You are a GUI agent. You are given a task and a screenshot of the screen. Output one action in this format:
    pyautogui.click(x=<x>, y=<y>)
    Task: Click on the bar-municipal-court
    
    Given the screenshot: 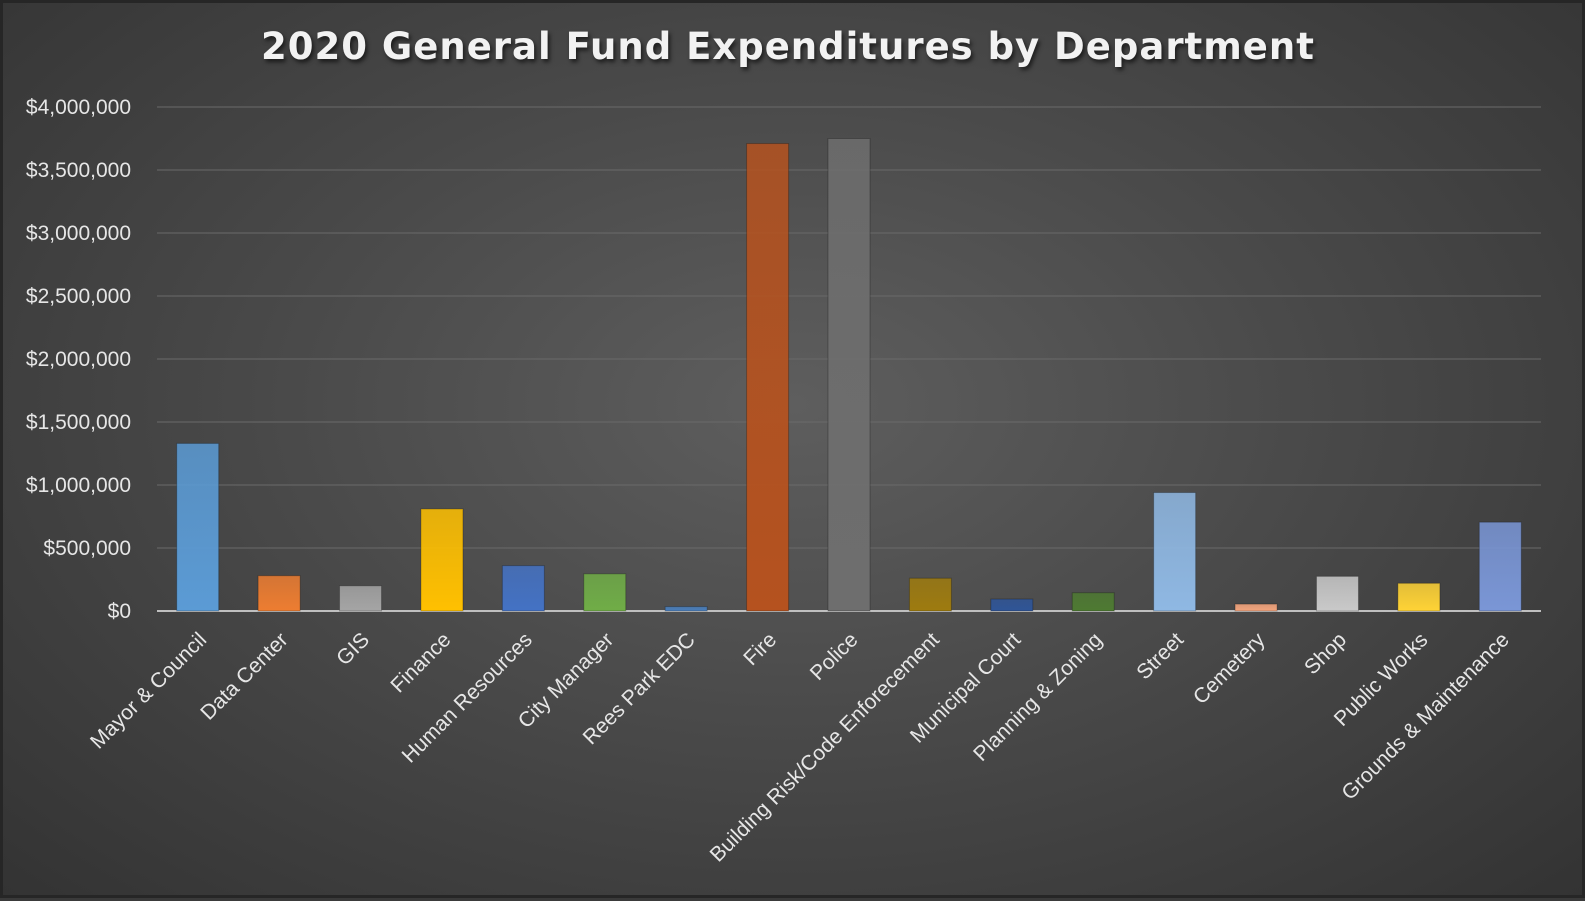 What is the action you would take?
    pyautogui.click(x=1012, y=605)
    